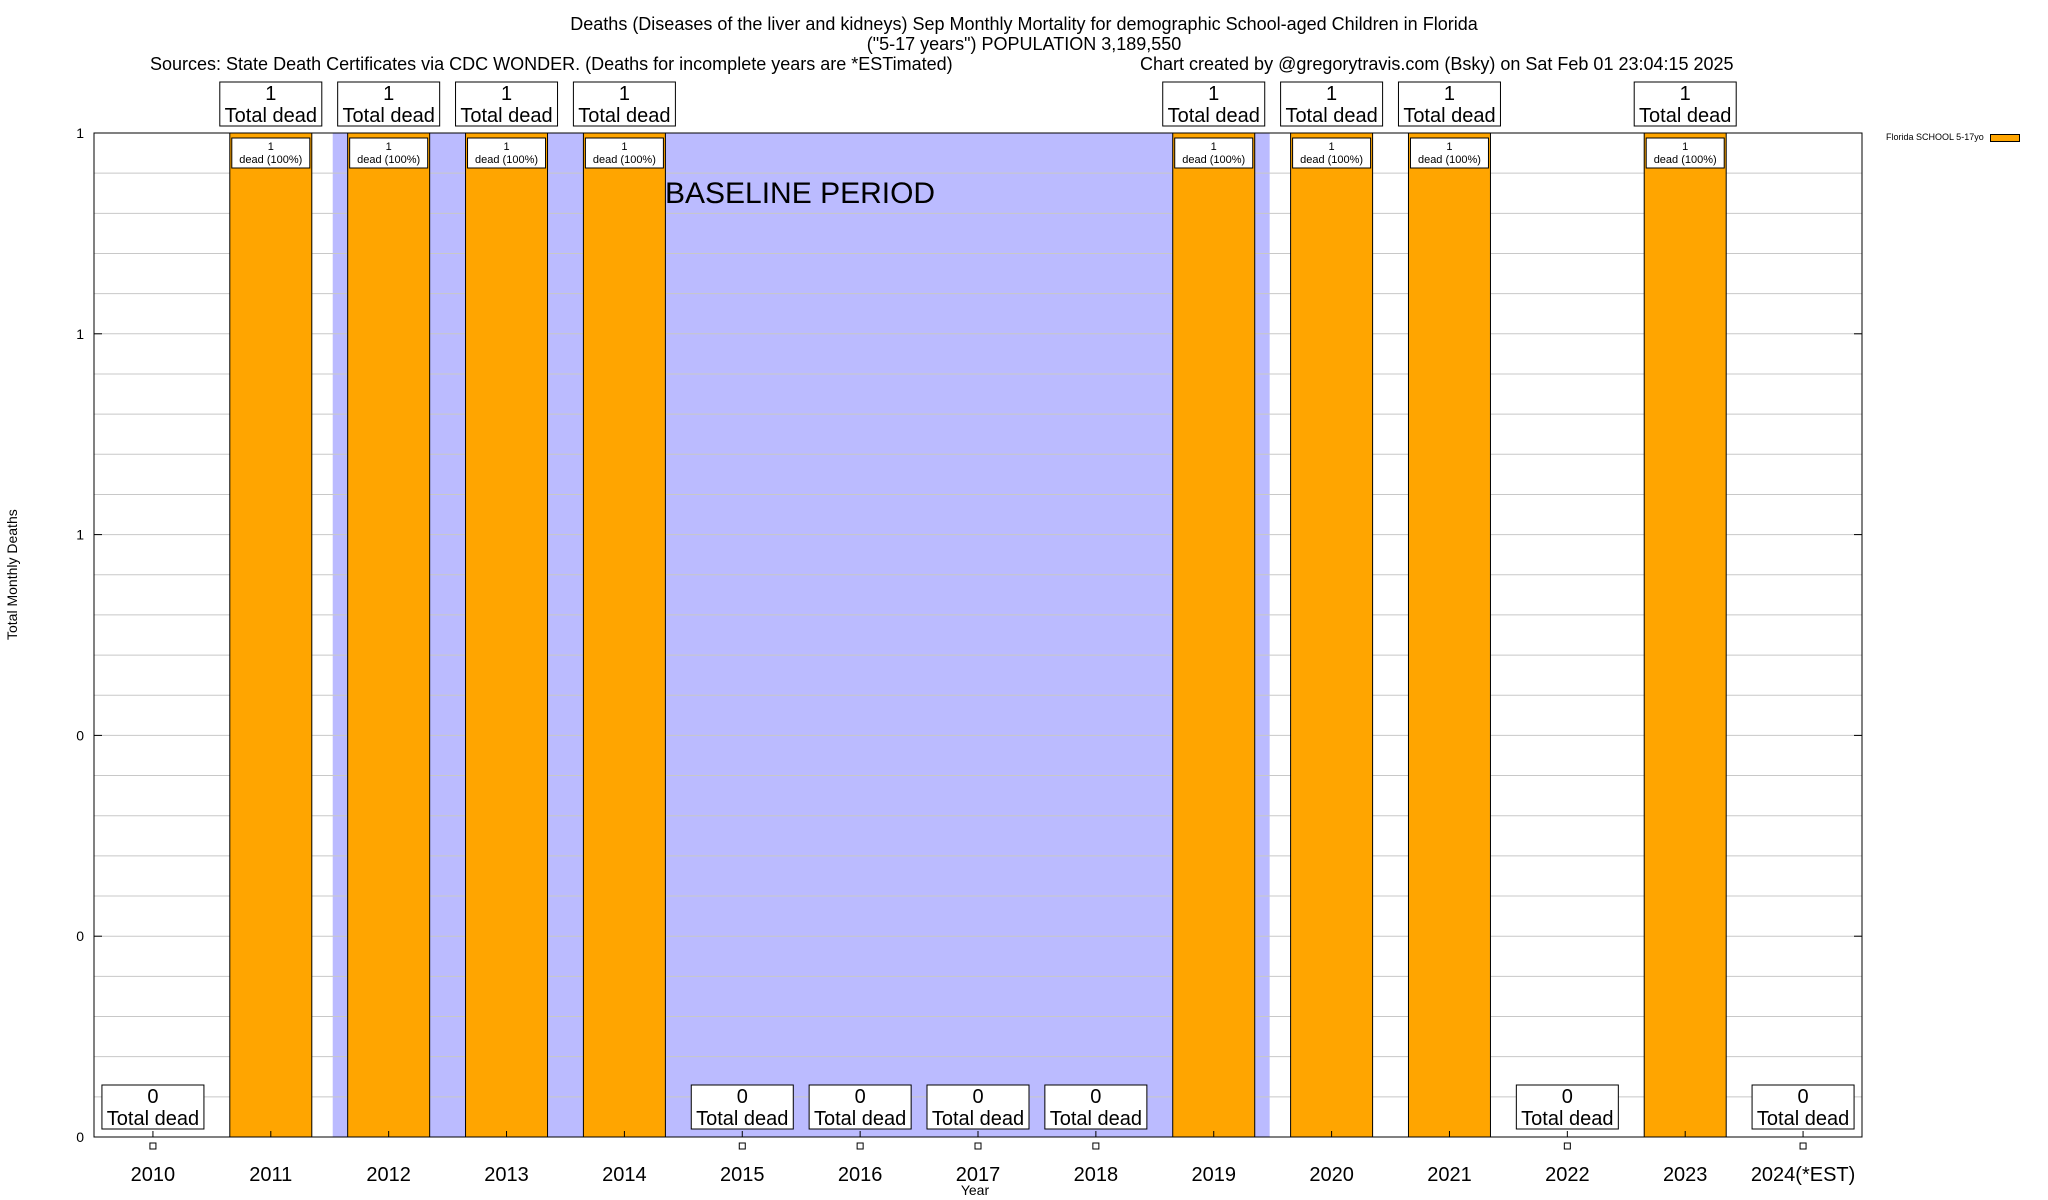  What do you see at coordinates (1096, 1175) in the screenshot?
I see `x-tick-label: 2018` at bounding box center [1096, 1175].